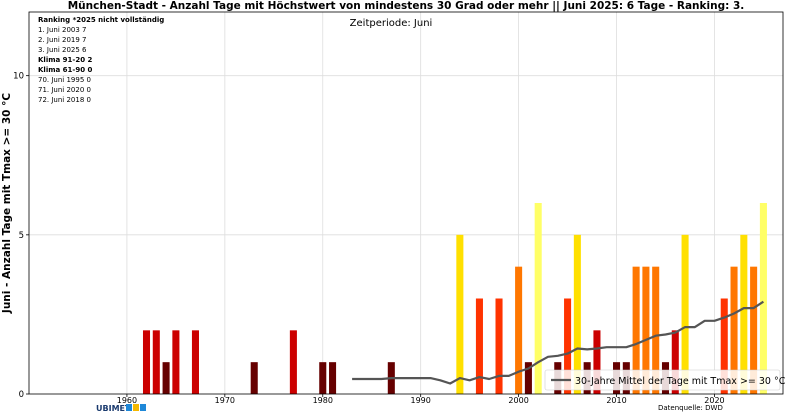 This screenshot has width=786, height=415. Describe the element at coordinates (460, 314) in the screenshot. I see `bar-1994` at that location.